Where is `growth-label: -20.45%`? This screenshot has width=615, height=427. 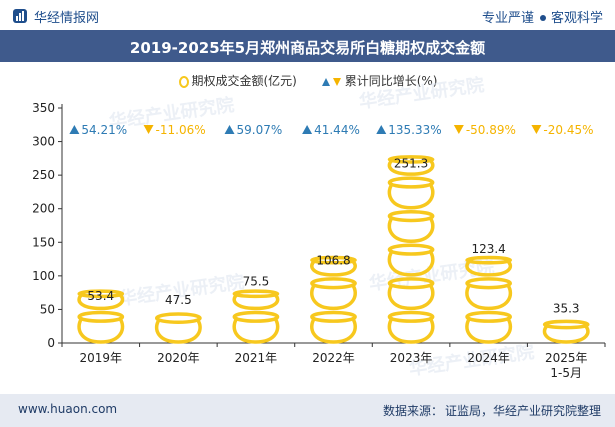 growth-label: -20.45% is located at coordinates (568, 130).